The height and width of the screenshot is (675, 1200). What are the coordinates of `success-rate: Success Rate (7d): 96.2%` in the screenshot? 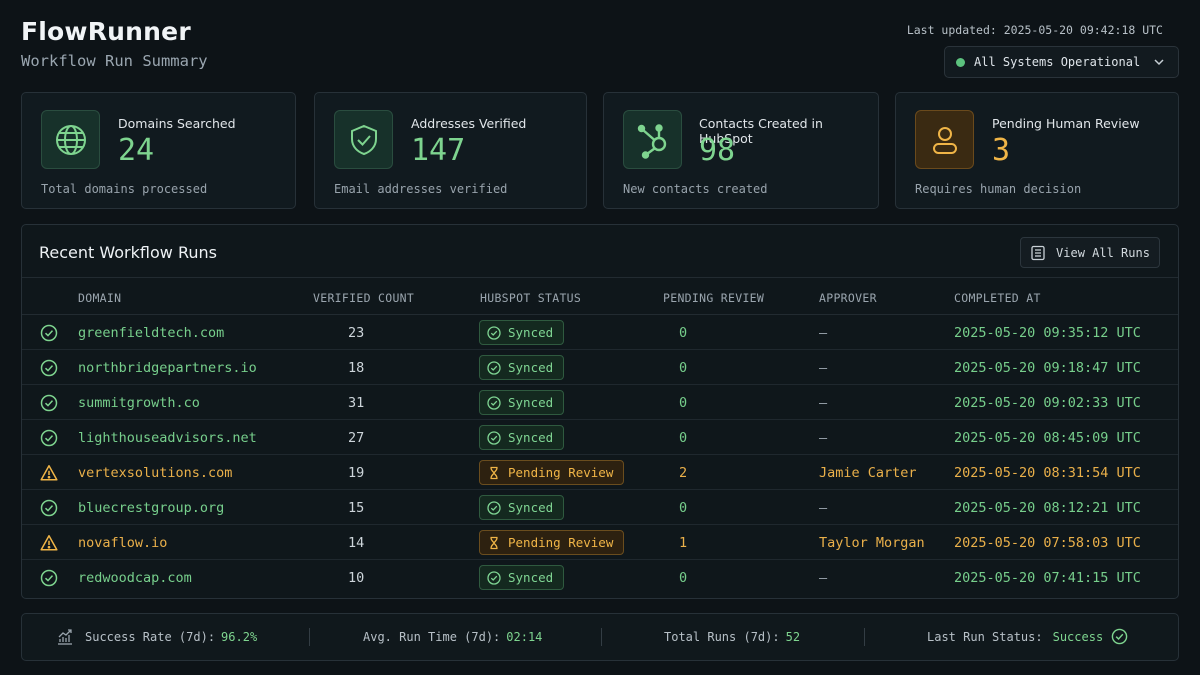 It's located at (156, 637).